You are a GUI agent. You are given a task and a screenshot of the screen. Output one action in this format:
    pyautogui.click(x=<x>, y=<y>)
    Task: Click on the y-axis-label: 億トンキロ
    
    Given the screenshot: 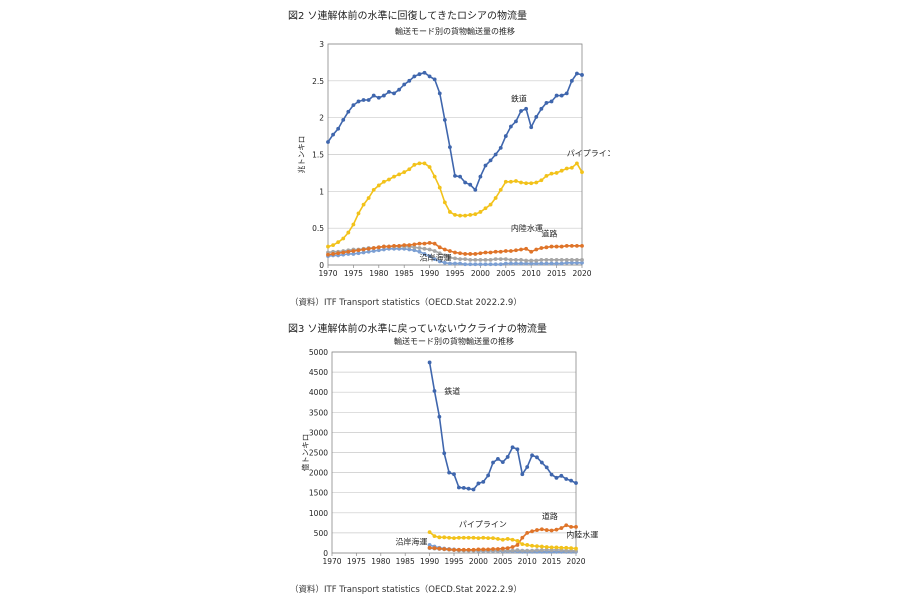 What is the action you would take?
    pyautogui.click(x=305, y=453)
    